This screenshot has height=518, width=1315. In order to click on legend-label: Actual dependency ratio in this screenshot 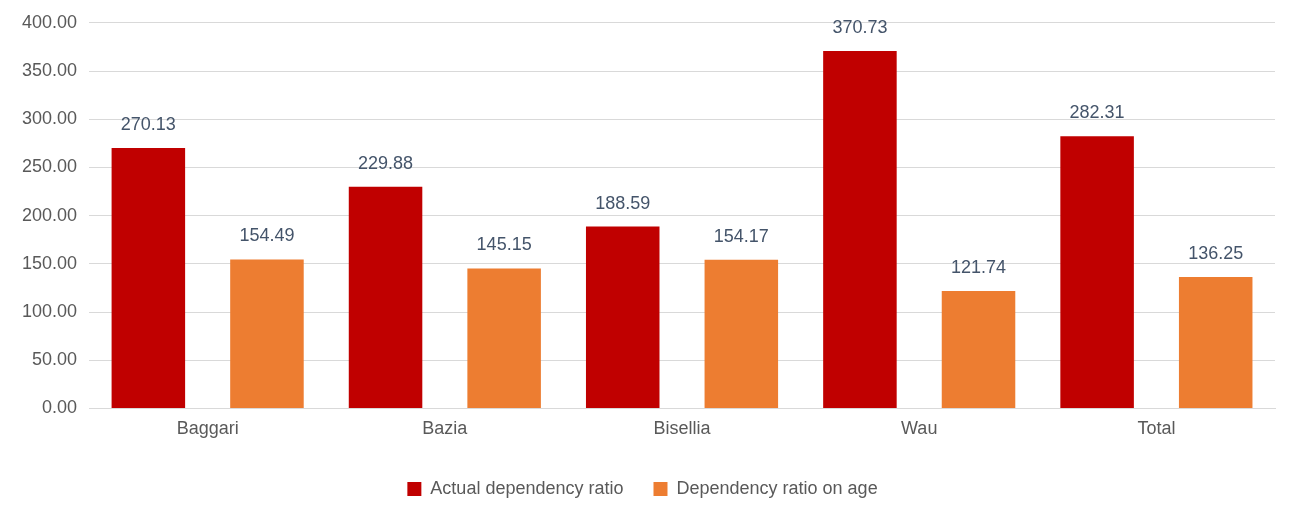, I will do `click(527, 487)`.